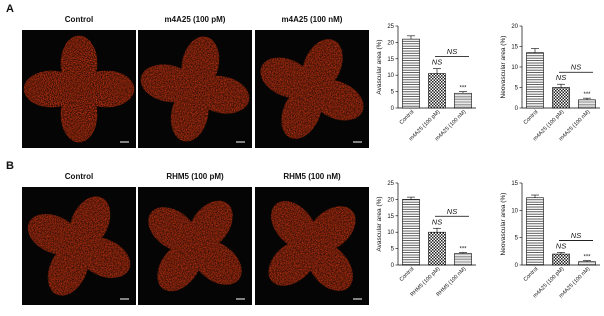 This screenshot has height=316, width=604. What do you see at coordinates (312, 19) in the screenshot?
I see `image-title: m4A25 (100 nM)` at bounding box center [312, 19].